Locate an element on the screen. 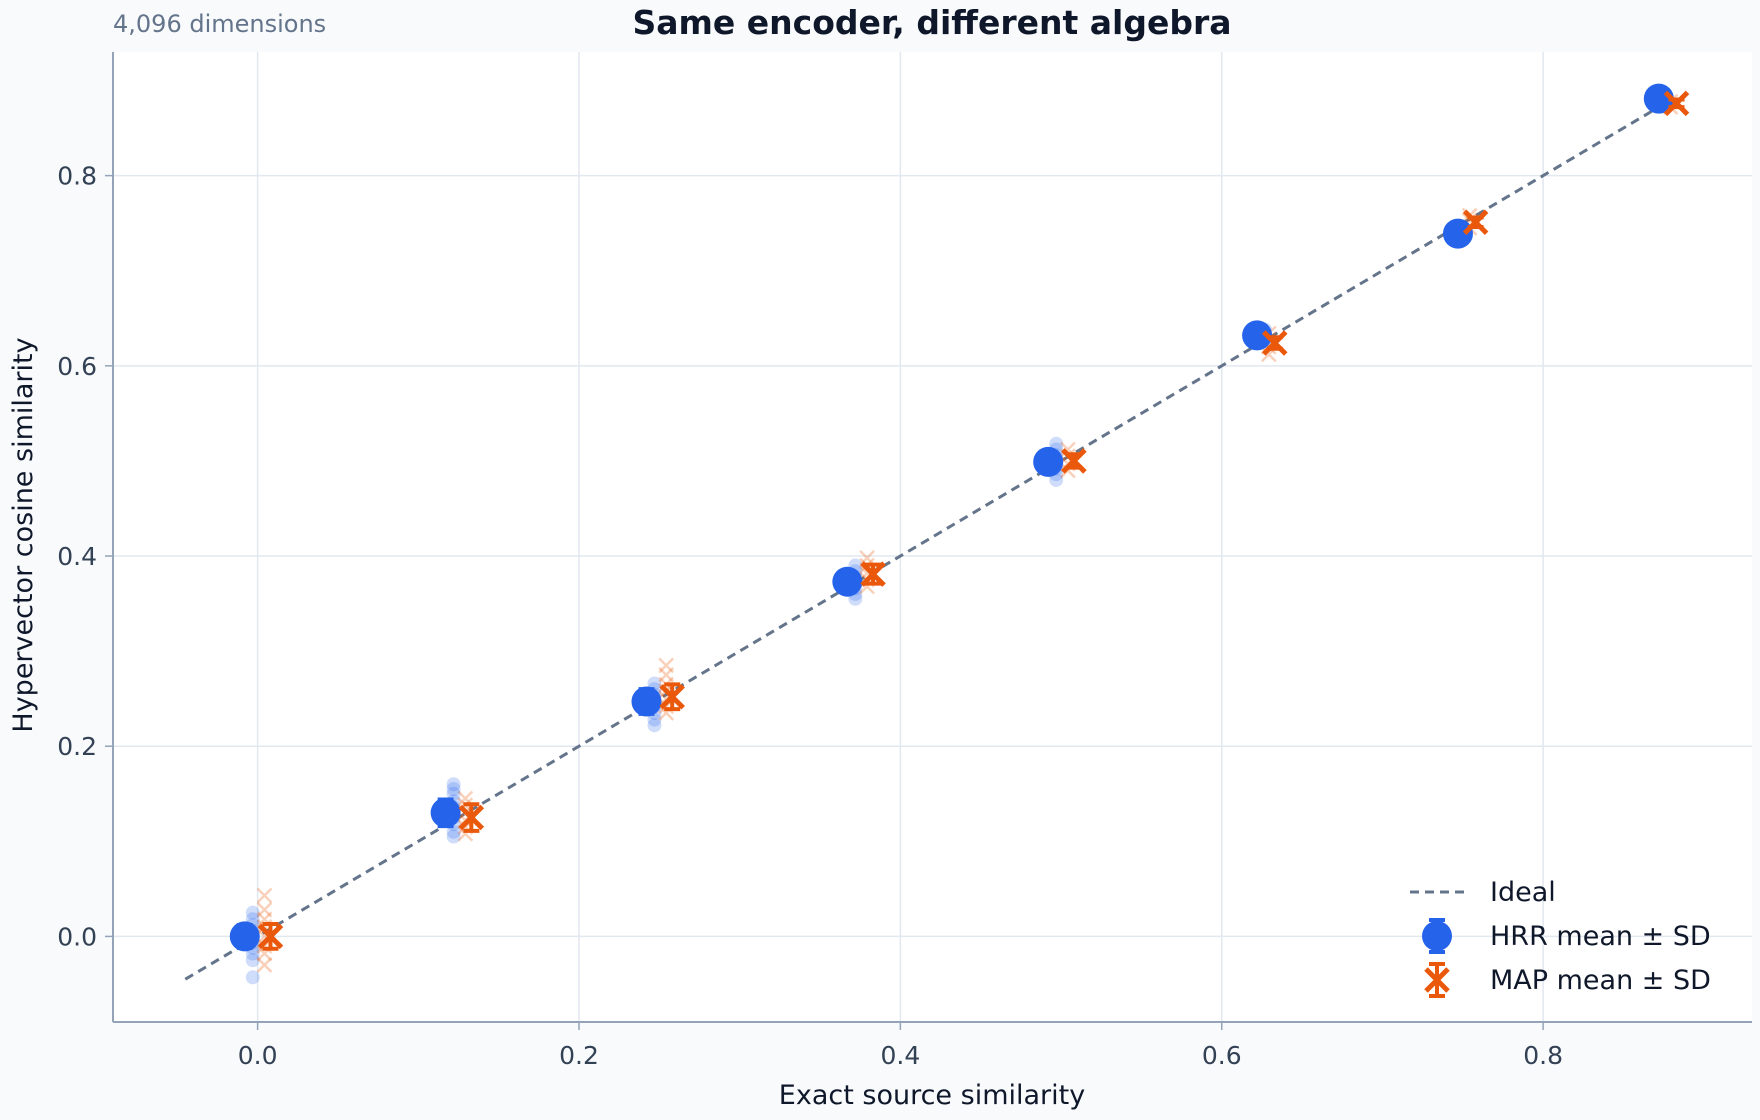 This screenshot has height=1120, width=1760. x-tick-label: 0.6 is located at coordinates (1222, 1055).